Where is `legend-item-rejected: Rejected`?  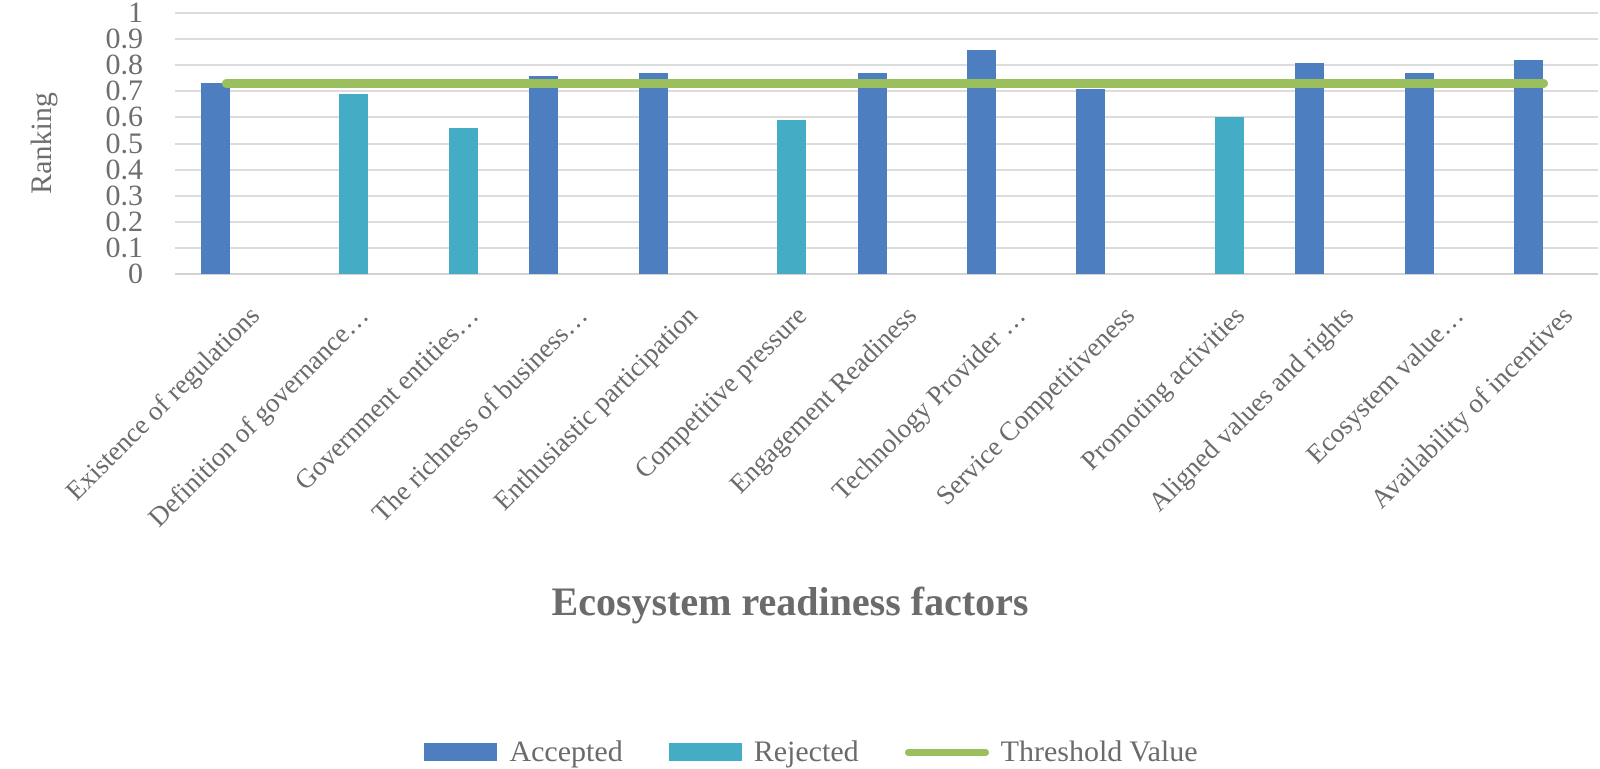
legend-item-rejected: Rejected is located at coordinates (763, 751).